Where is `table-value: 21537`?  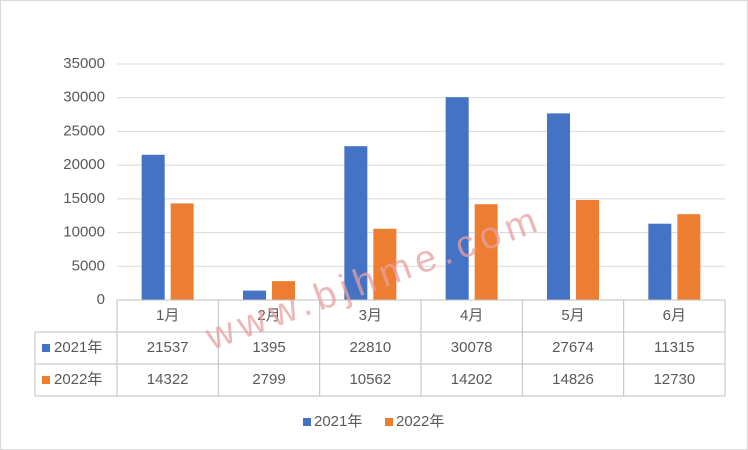 table-value: 21537 is located at coordinates (168, 347).